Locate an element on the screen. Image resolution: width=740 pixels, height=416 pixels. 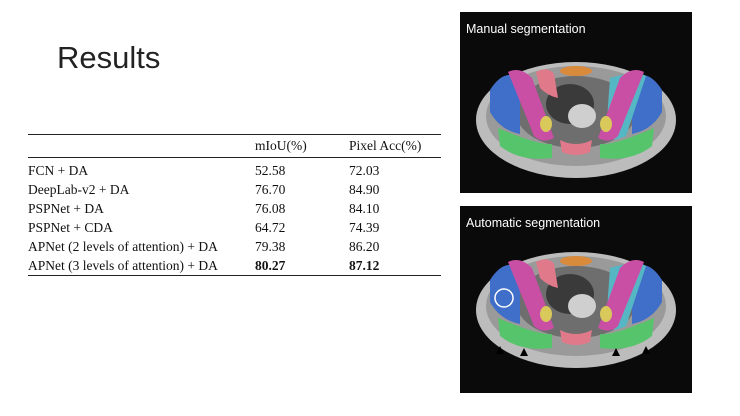
automatic-segmentation-image: Automatic segmentation is located at coordinates (576, 299).